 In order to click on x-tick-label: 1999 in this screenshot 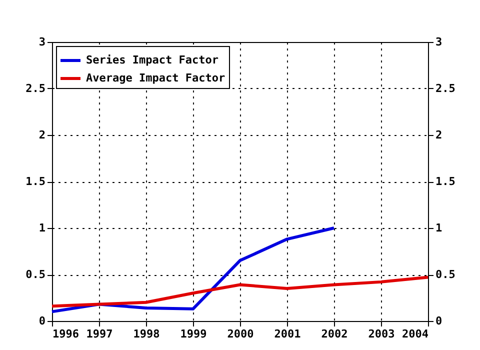, I will do `click(193, 334)`.